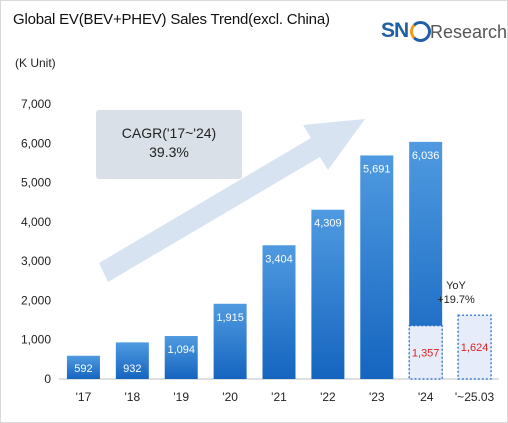 The width and height of the screenshot is (508, 423). I want to click on partial-bar-data-label: 1,624, so click(475, 348).